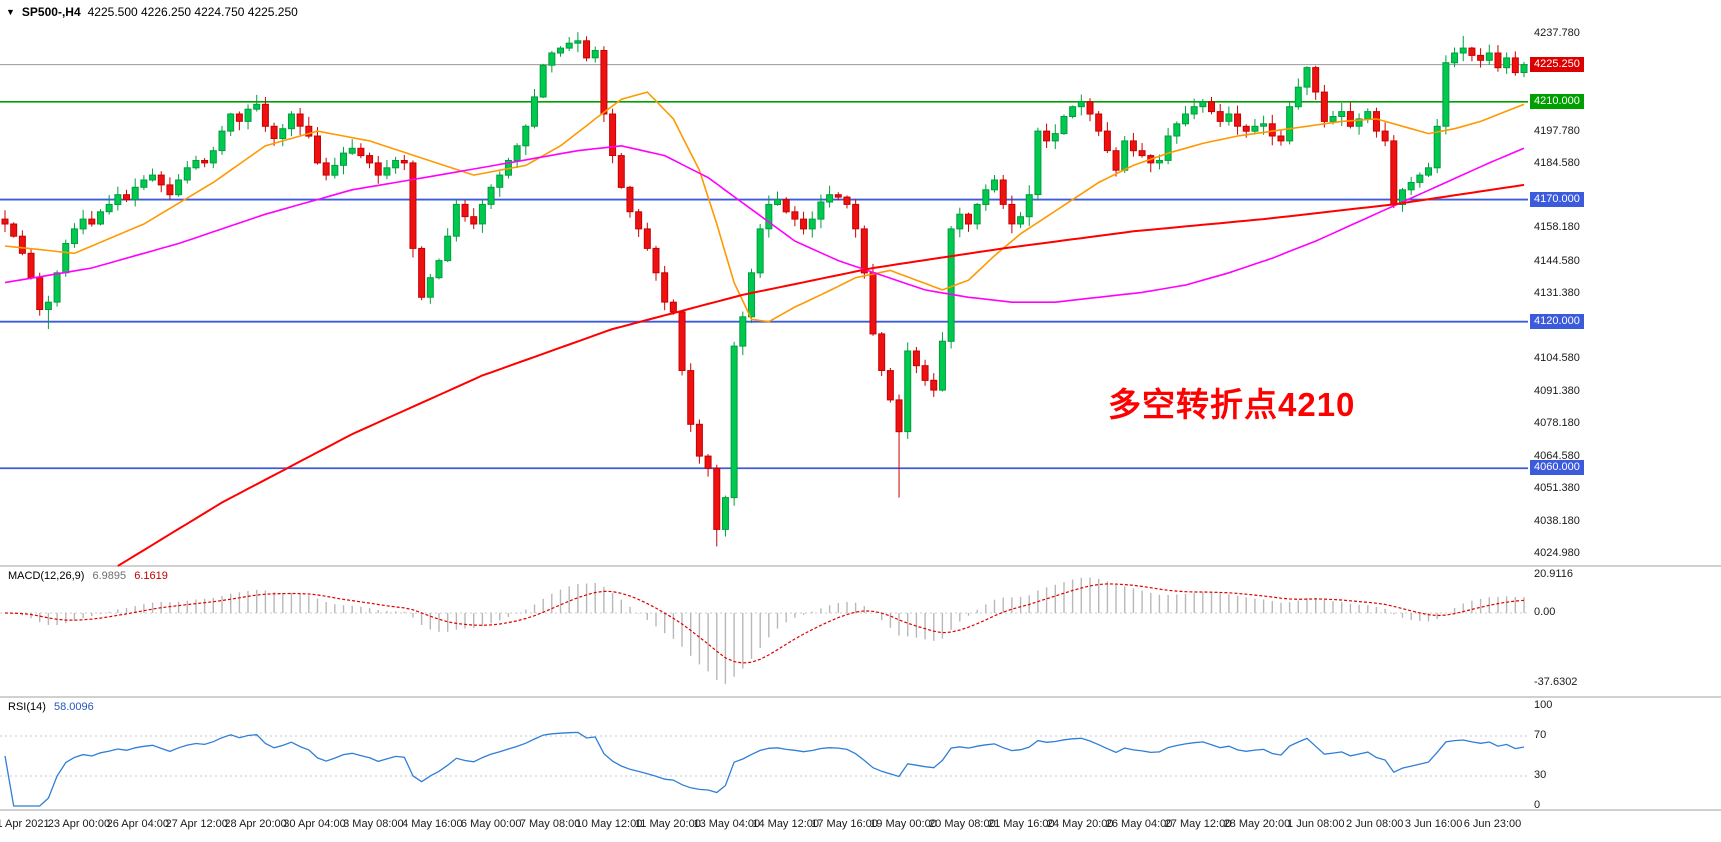  Describe the element at coordinates (10, 12) in the screenshot. I see `symbol-dropdown-icon: ▼` at that location.